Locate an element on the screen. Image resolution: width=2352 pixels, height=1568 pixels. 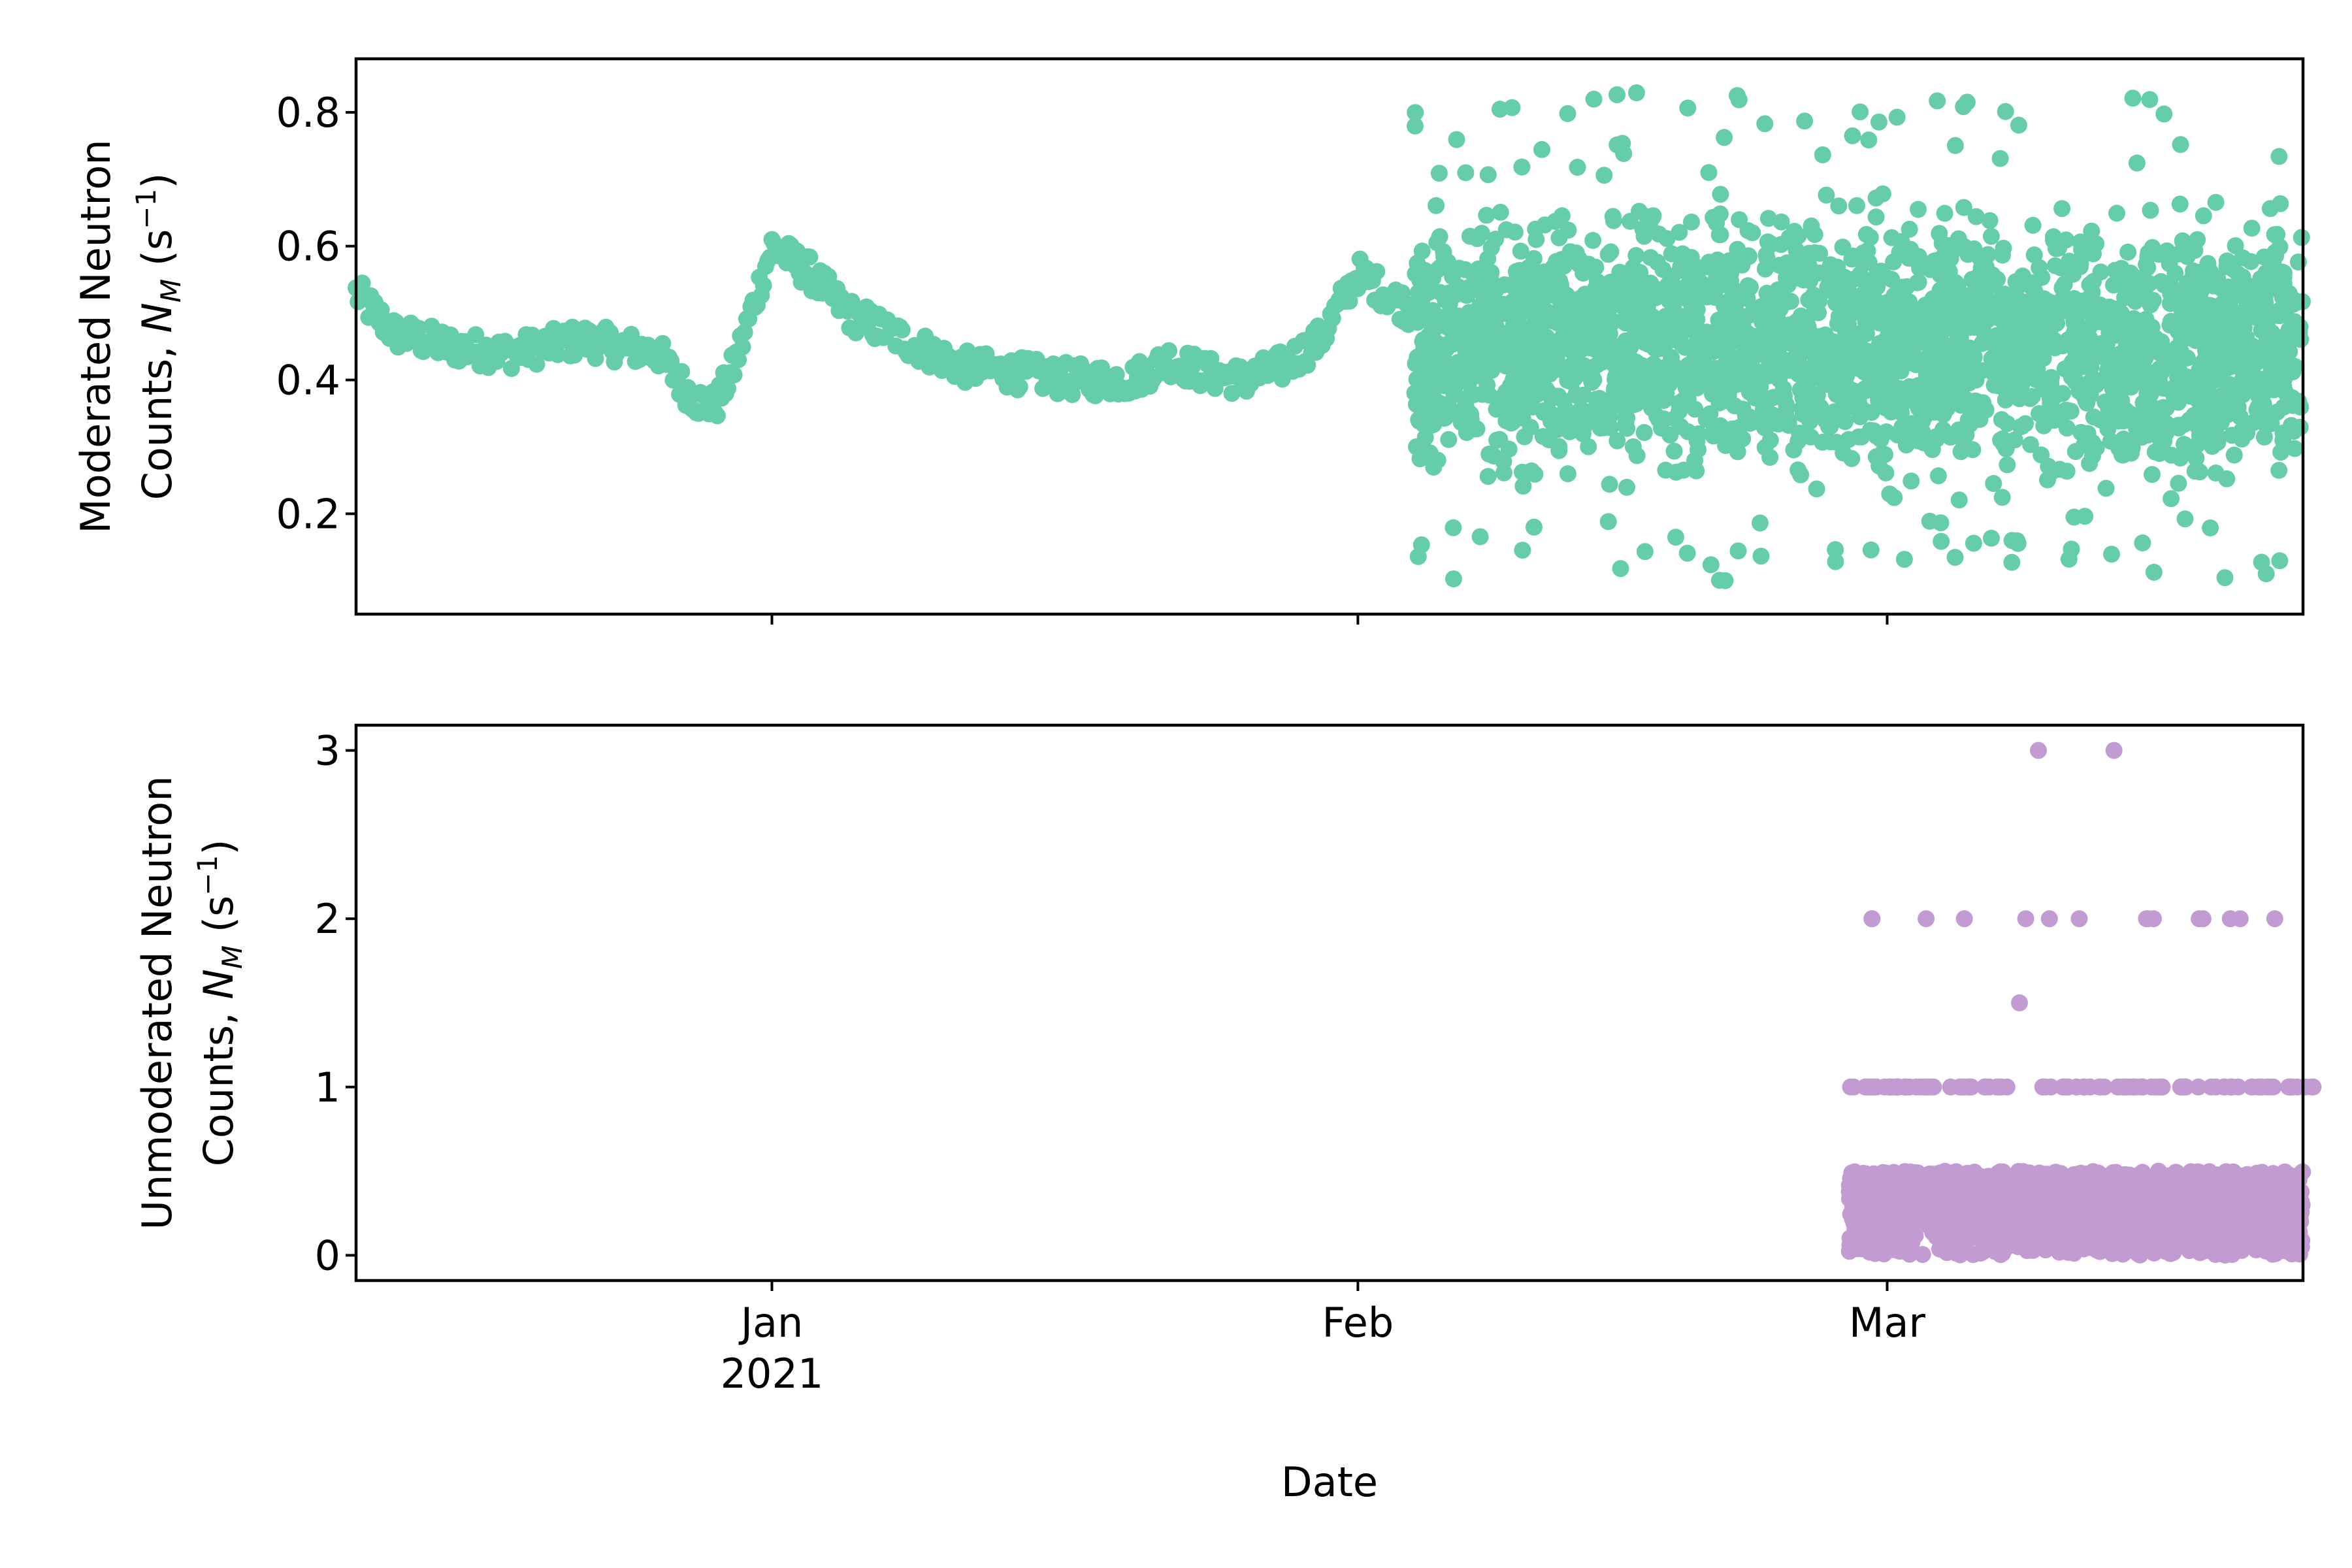
y-tick-label: 0.2 is located at coordinates (308, 514).